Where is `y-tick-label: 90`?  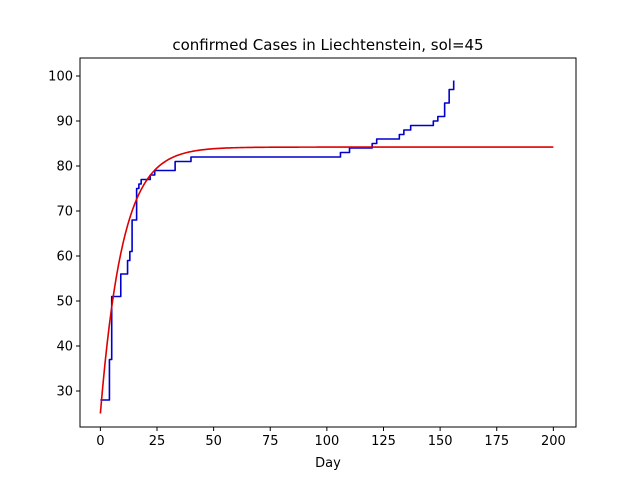 y-tick-label: 90 is located at coordinates (64, 122).